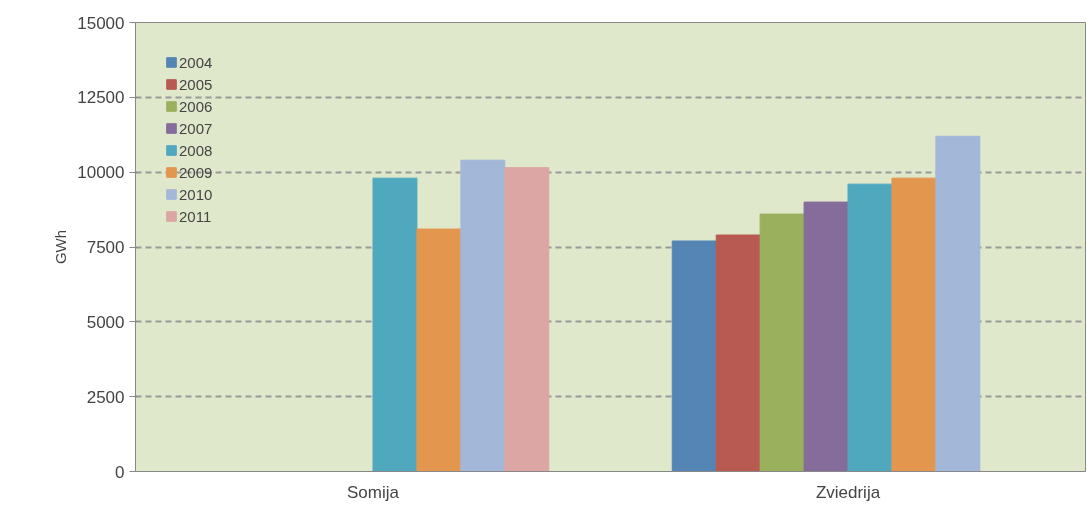 This screenshot has width=1087, height=518. I want to click on y-axis-title: GWh, so click(61, 247).